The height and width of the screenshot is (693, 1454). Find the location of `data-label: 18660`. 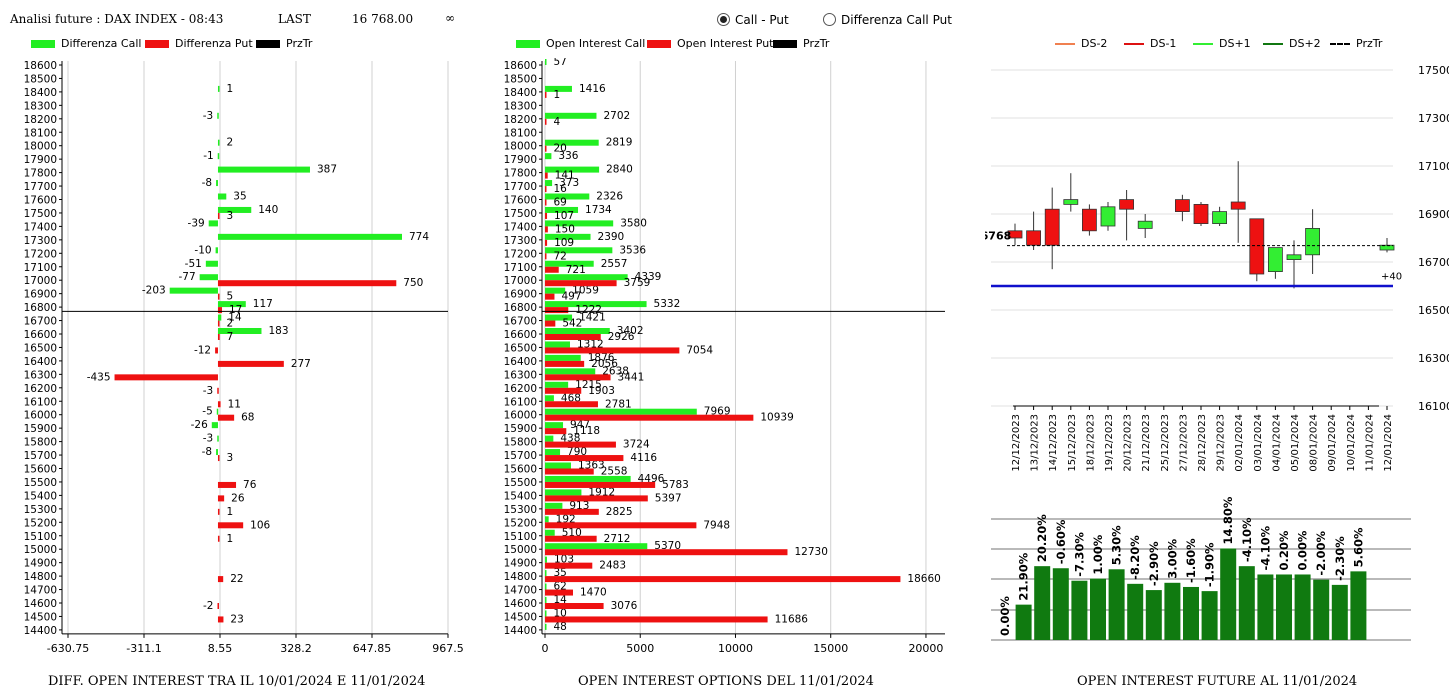

data-label: 18660 is located at coordinates (923, 579).